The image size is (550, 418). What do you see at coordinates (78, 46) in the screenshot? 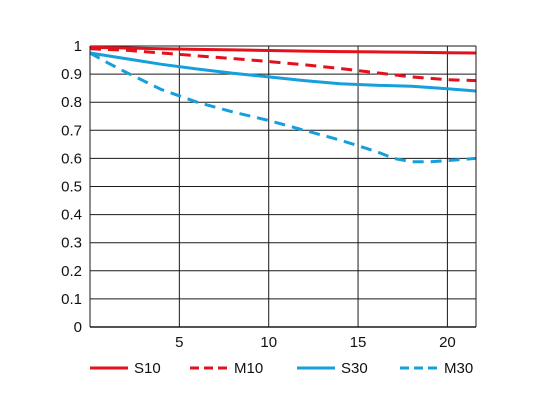
I see `y-tick-label: 1` at bounding box center [78, 46].